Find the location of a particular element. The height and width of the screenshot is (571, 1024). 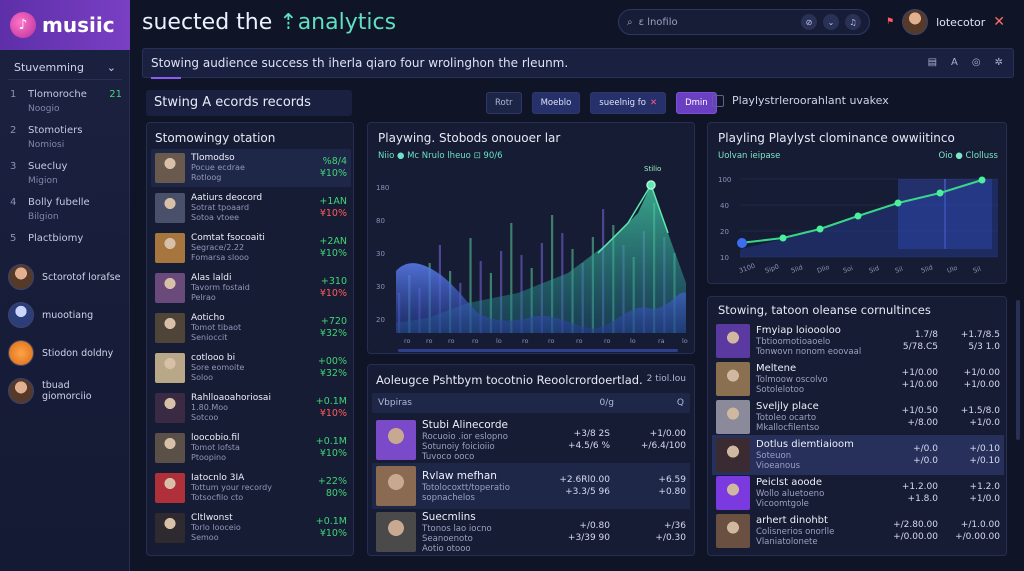

track-row: Rahlloaoahoriosai 1.80.Moo Sotcoo +0.1M ¥10% is located at coordinates (251, 408).